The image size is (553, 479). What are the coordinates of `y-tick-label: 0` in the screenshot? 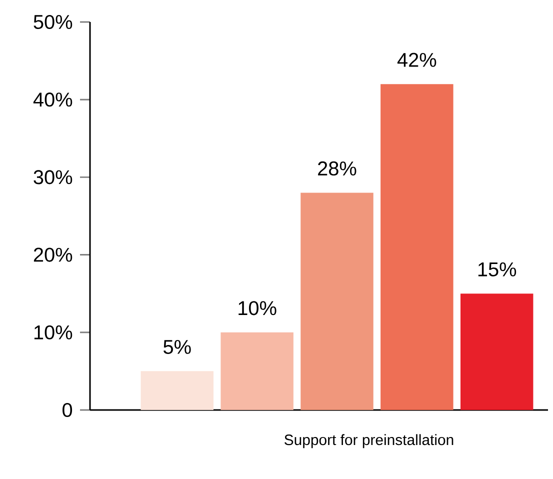 It's located at (67, 410).